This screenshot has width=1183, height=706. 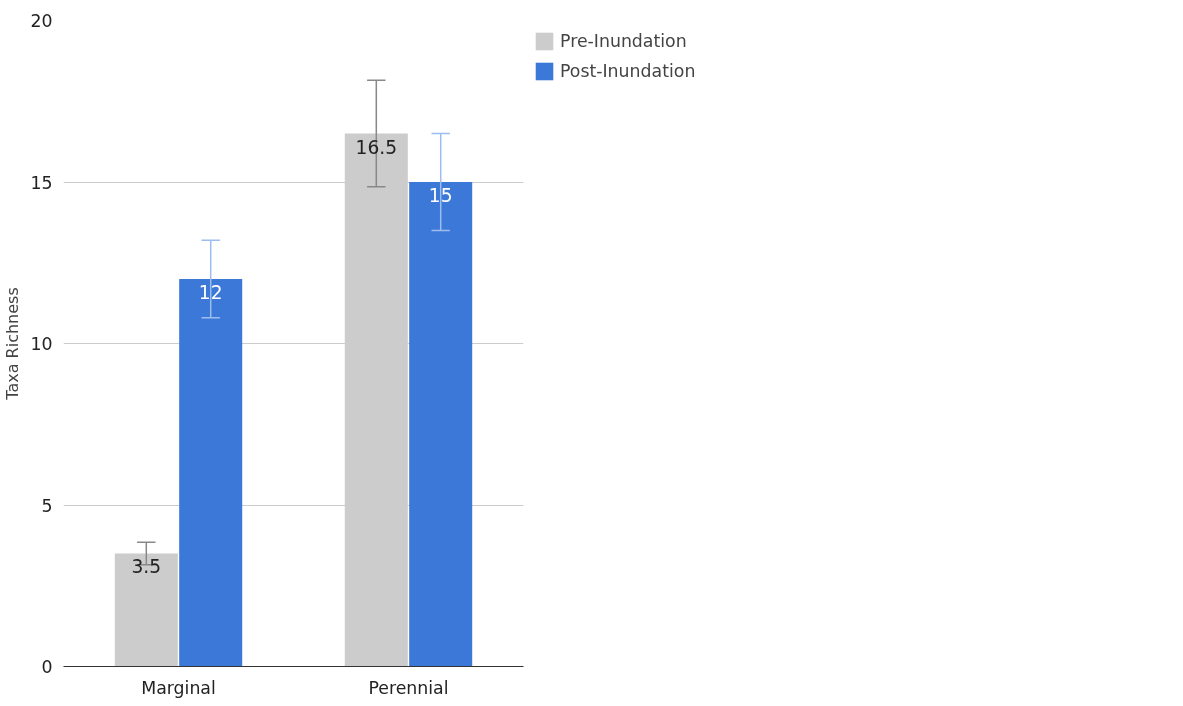 I want to click on data-label: 3.5, so click(x=146, y=567).